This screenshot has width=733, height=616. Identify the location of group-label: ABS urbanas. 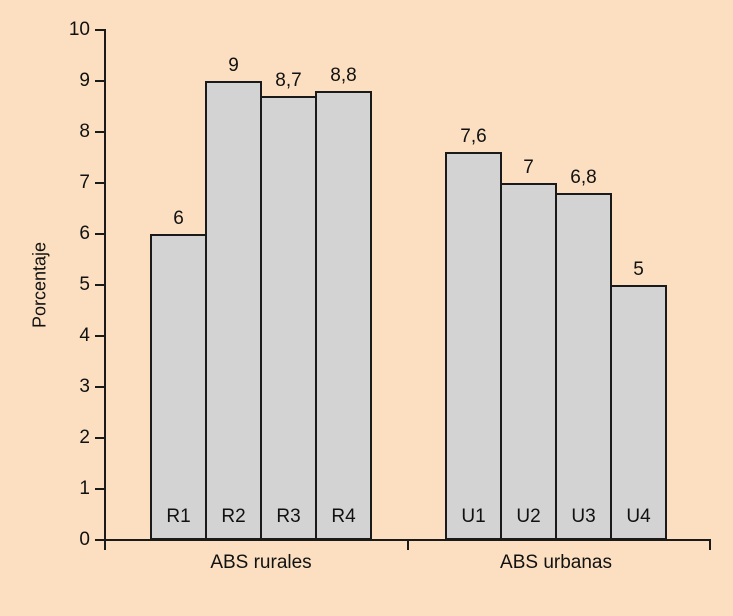
(556, 562).